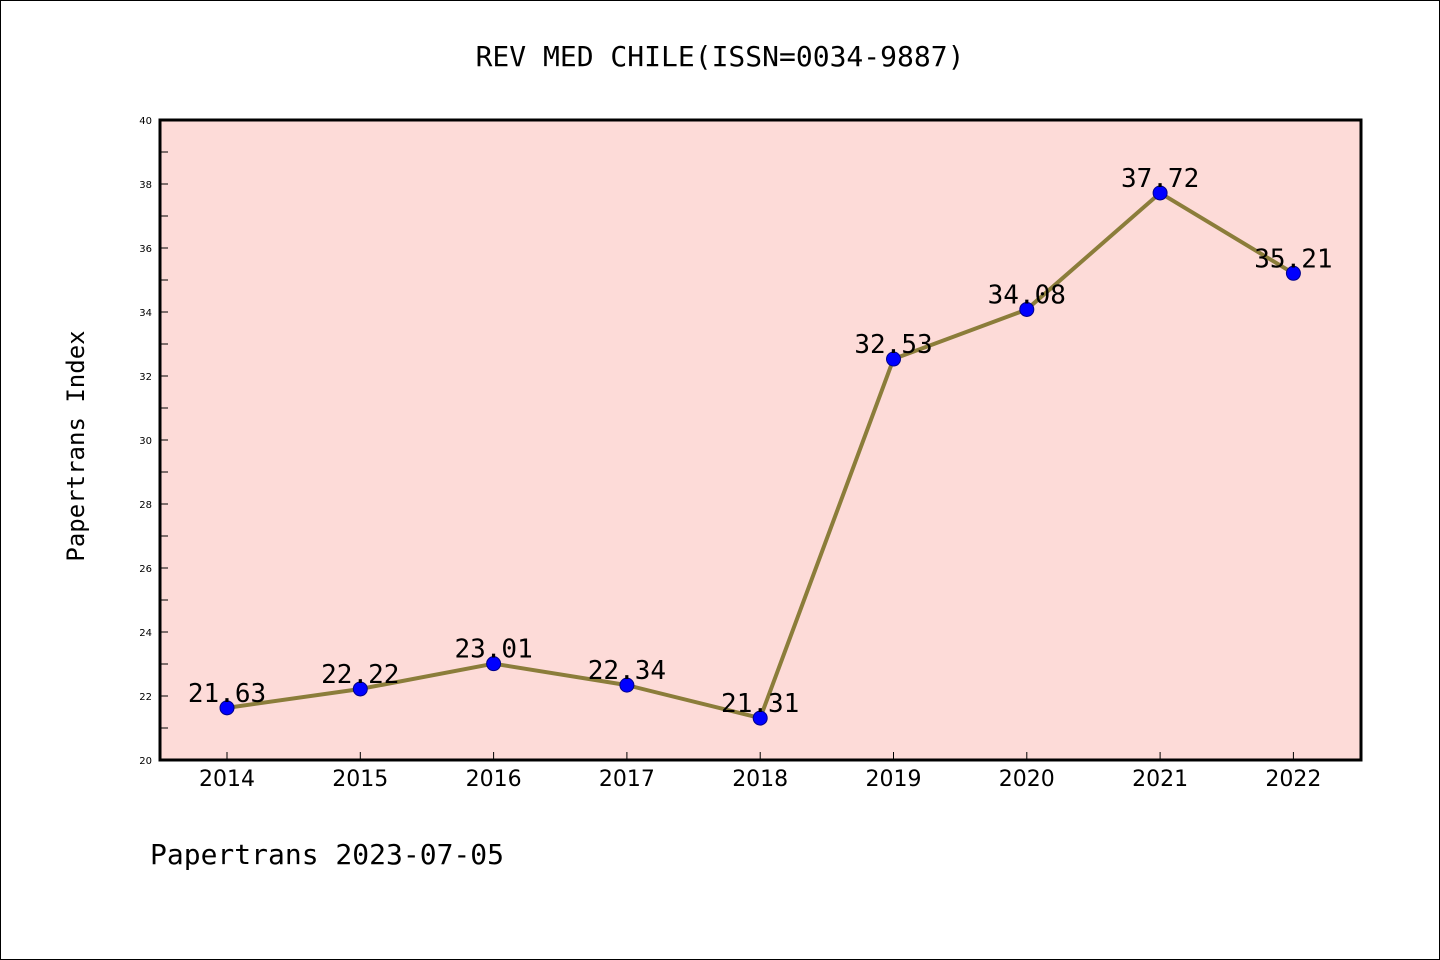 Image resolution: width=1440 pixels, height=960 pixels. What do you see at coordinates (145, 121) in the screenshot?
I see `y-tick-label: 40` at bounding box center [145, 121].